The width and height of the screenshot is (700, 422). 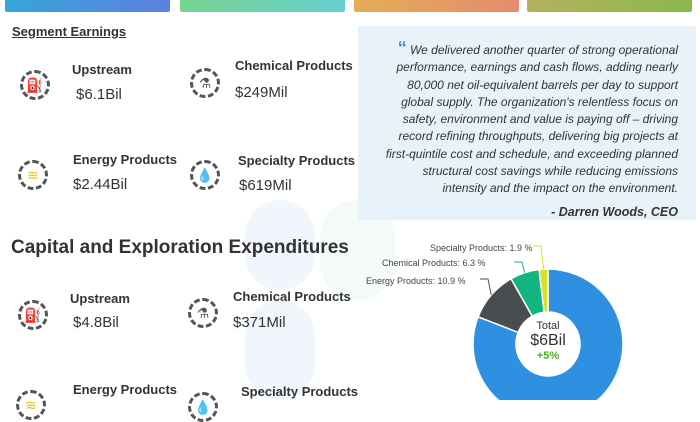 What do you see at coordinates (259, 322) in the screenshot?
I see `item-value: $371Mil` at bounding box center [259, 322].